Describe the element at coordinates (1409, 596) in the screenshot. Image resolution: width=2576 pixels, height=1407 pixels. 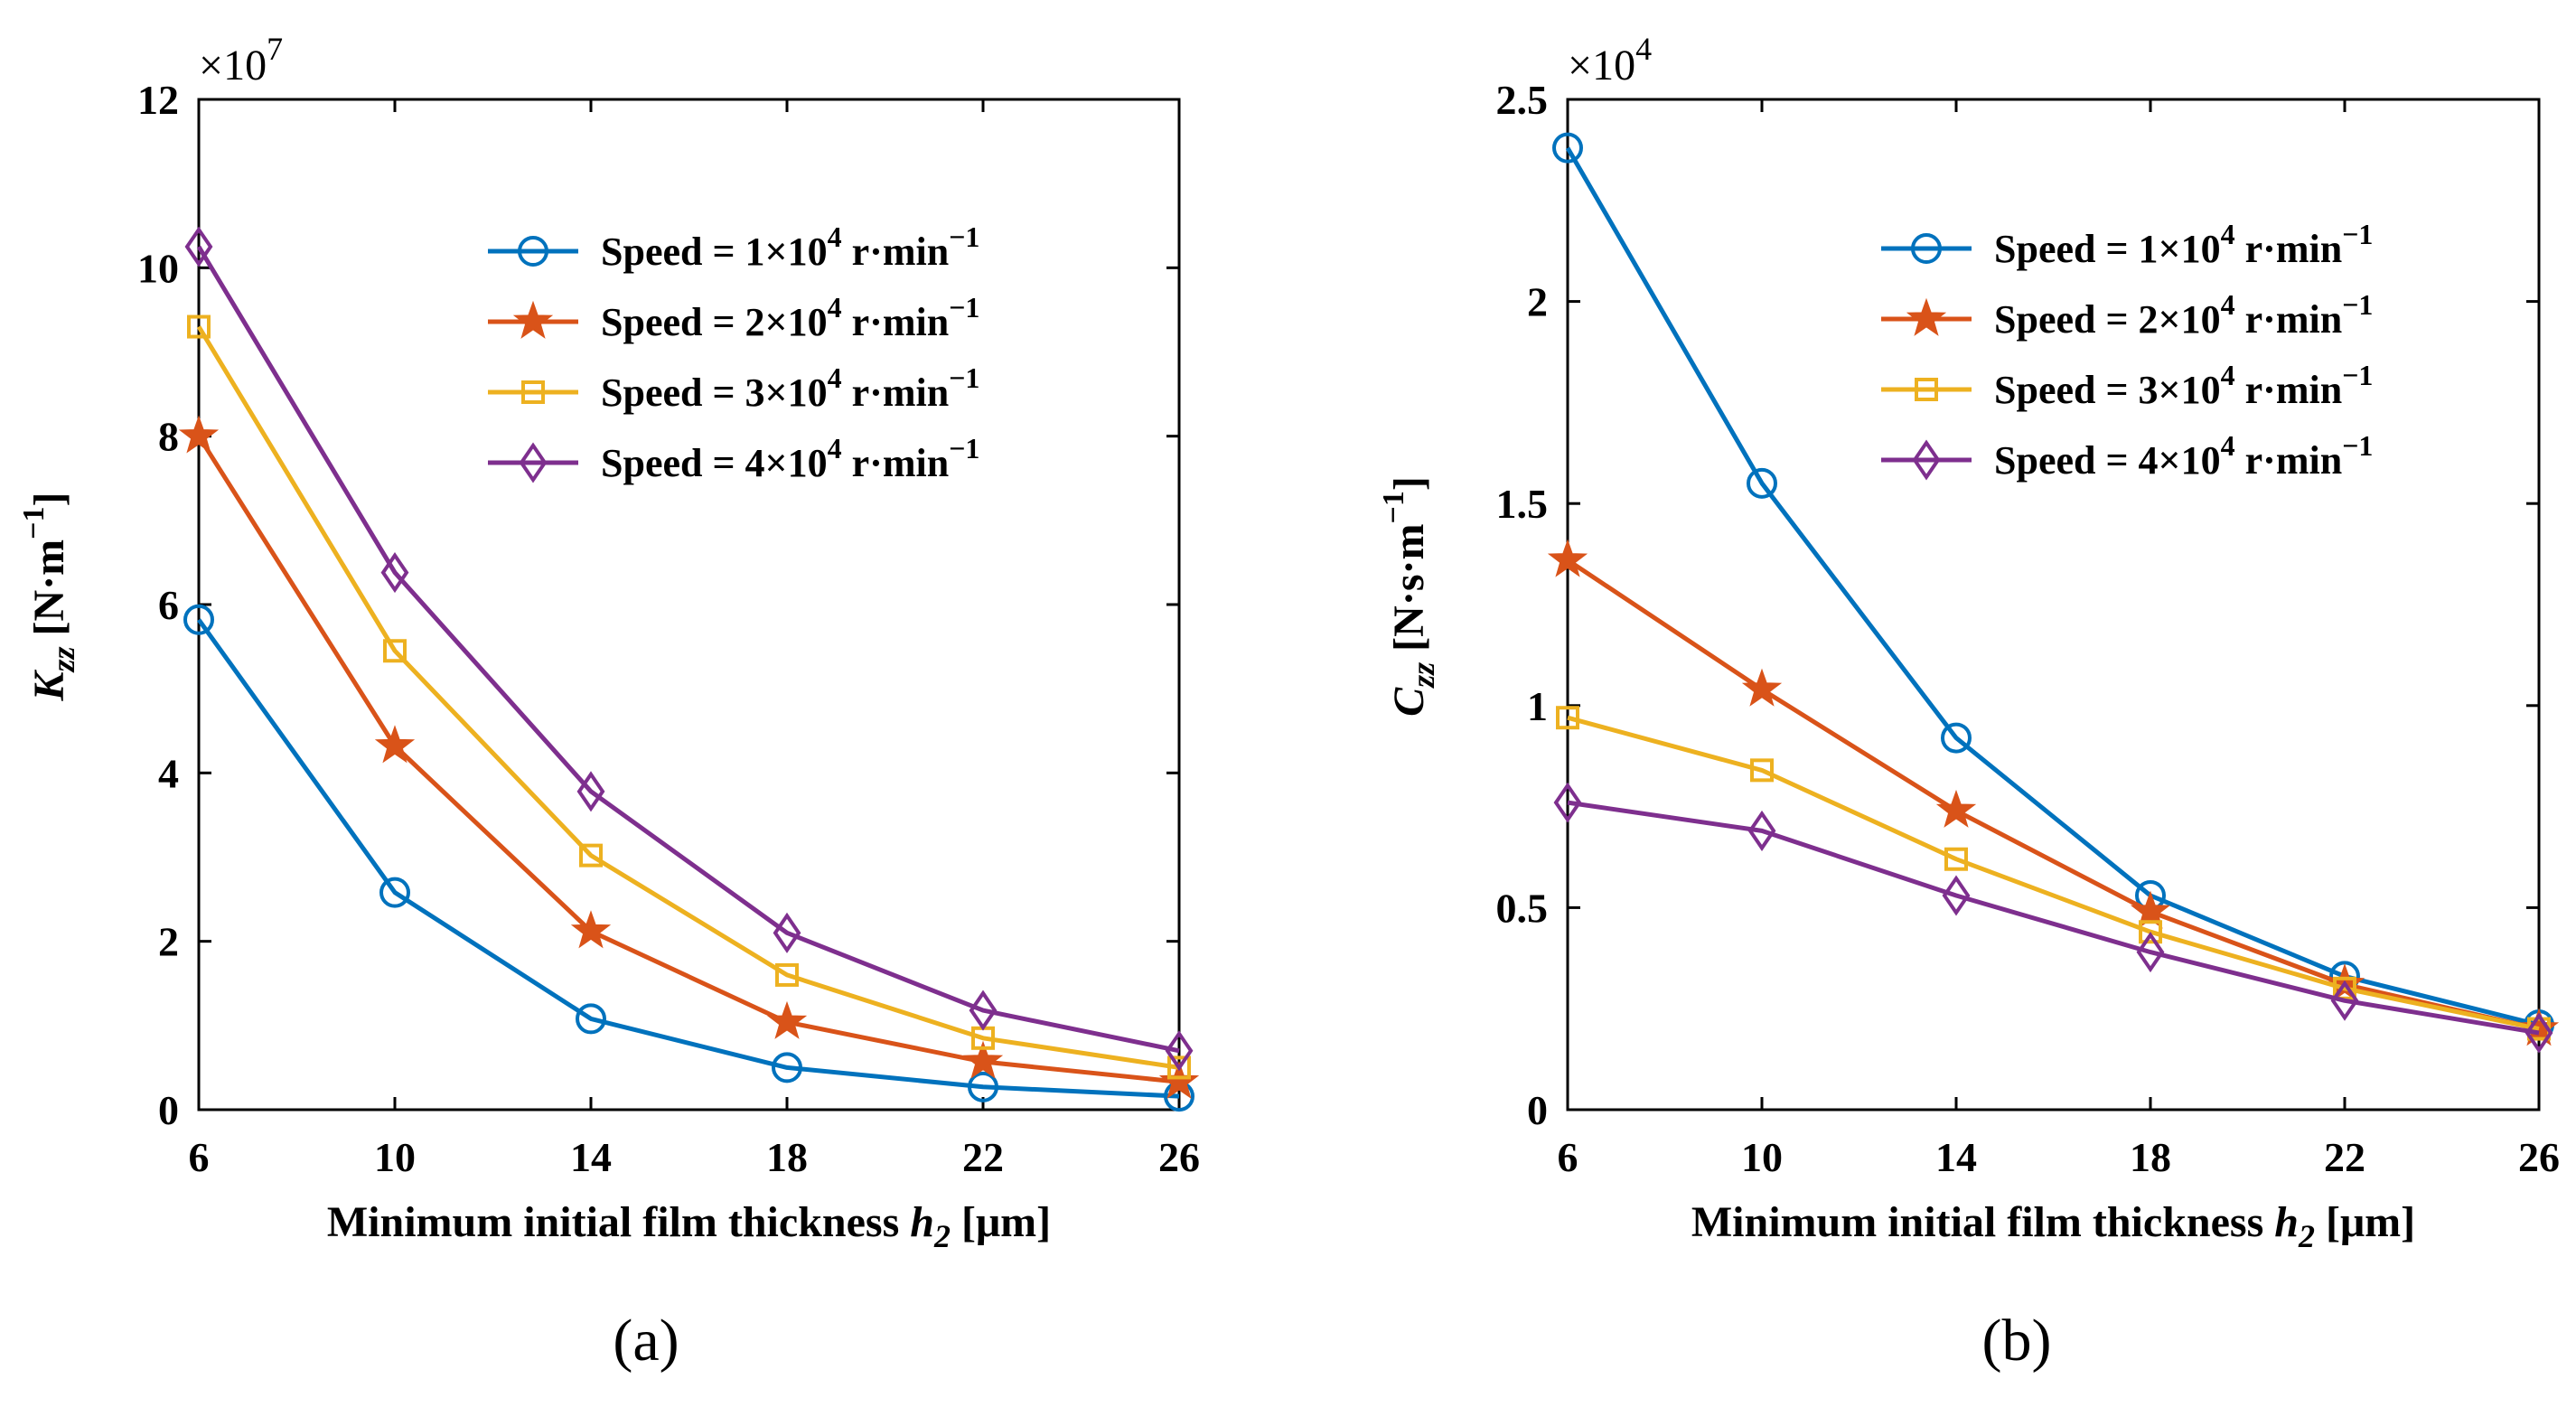
I see `y-axis-label: Czz [N·s·m−1]` at that location.